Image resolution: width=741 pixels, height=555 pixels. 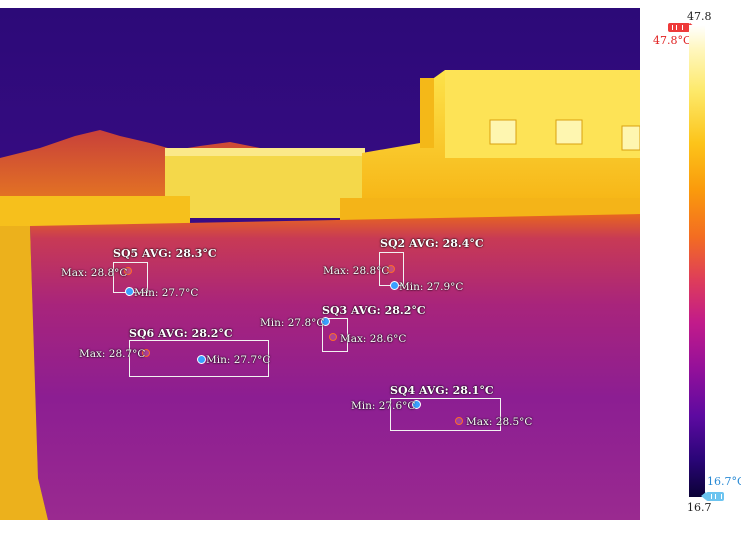 I want to click on roi-sq4-min-marker, so click(x=416, y=404).